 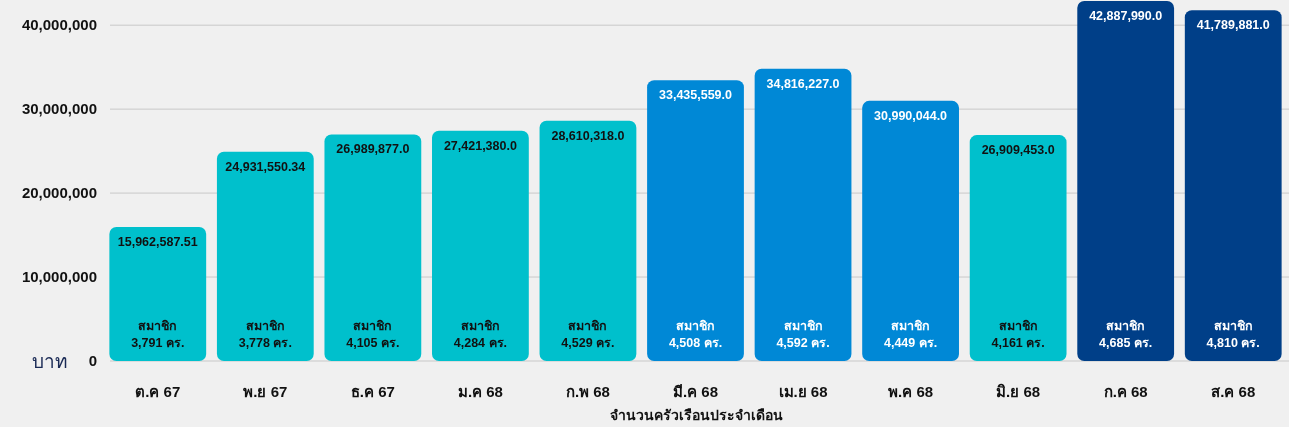 What do you see at coordinates (1126, 335) in the screenshot?
I see `annotation: สมาชิก 4,685 คร.` at bounding box center [1126, 335].